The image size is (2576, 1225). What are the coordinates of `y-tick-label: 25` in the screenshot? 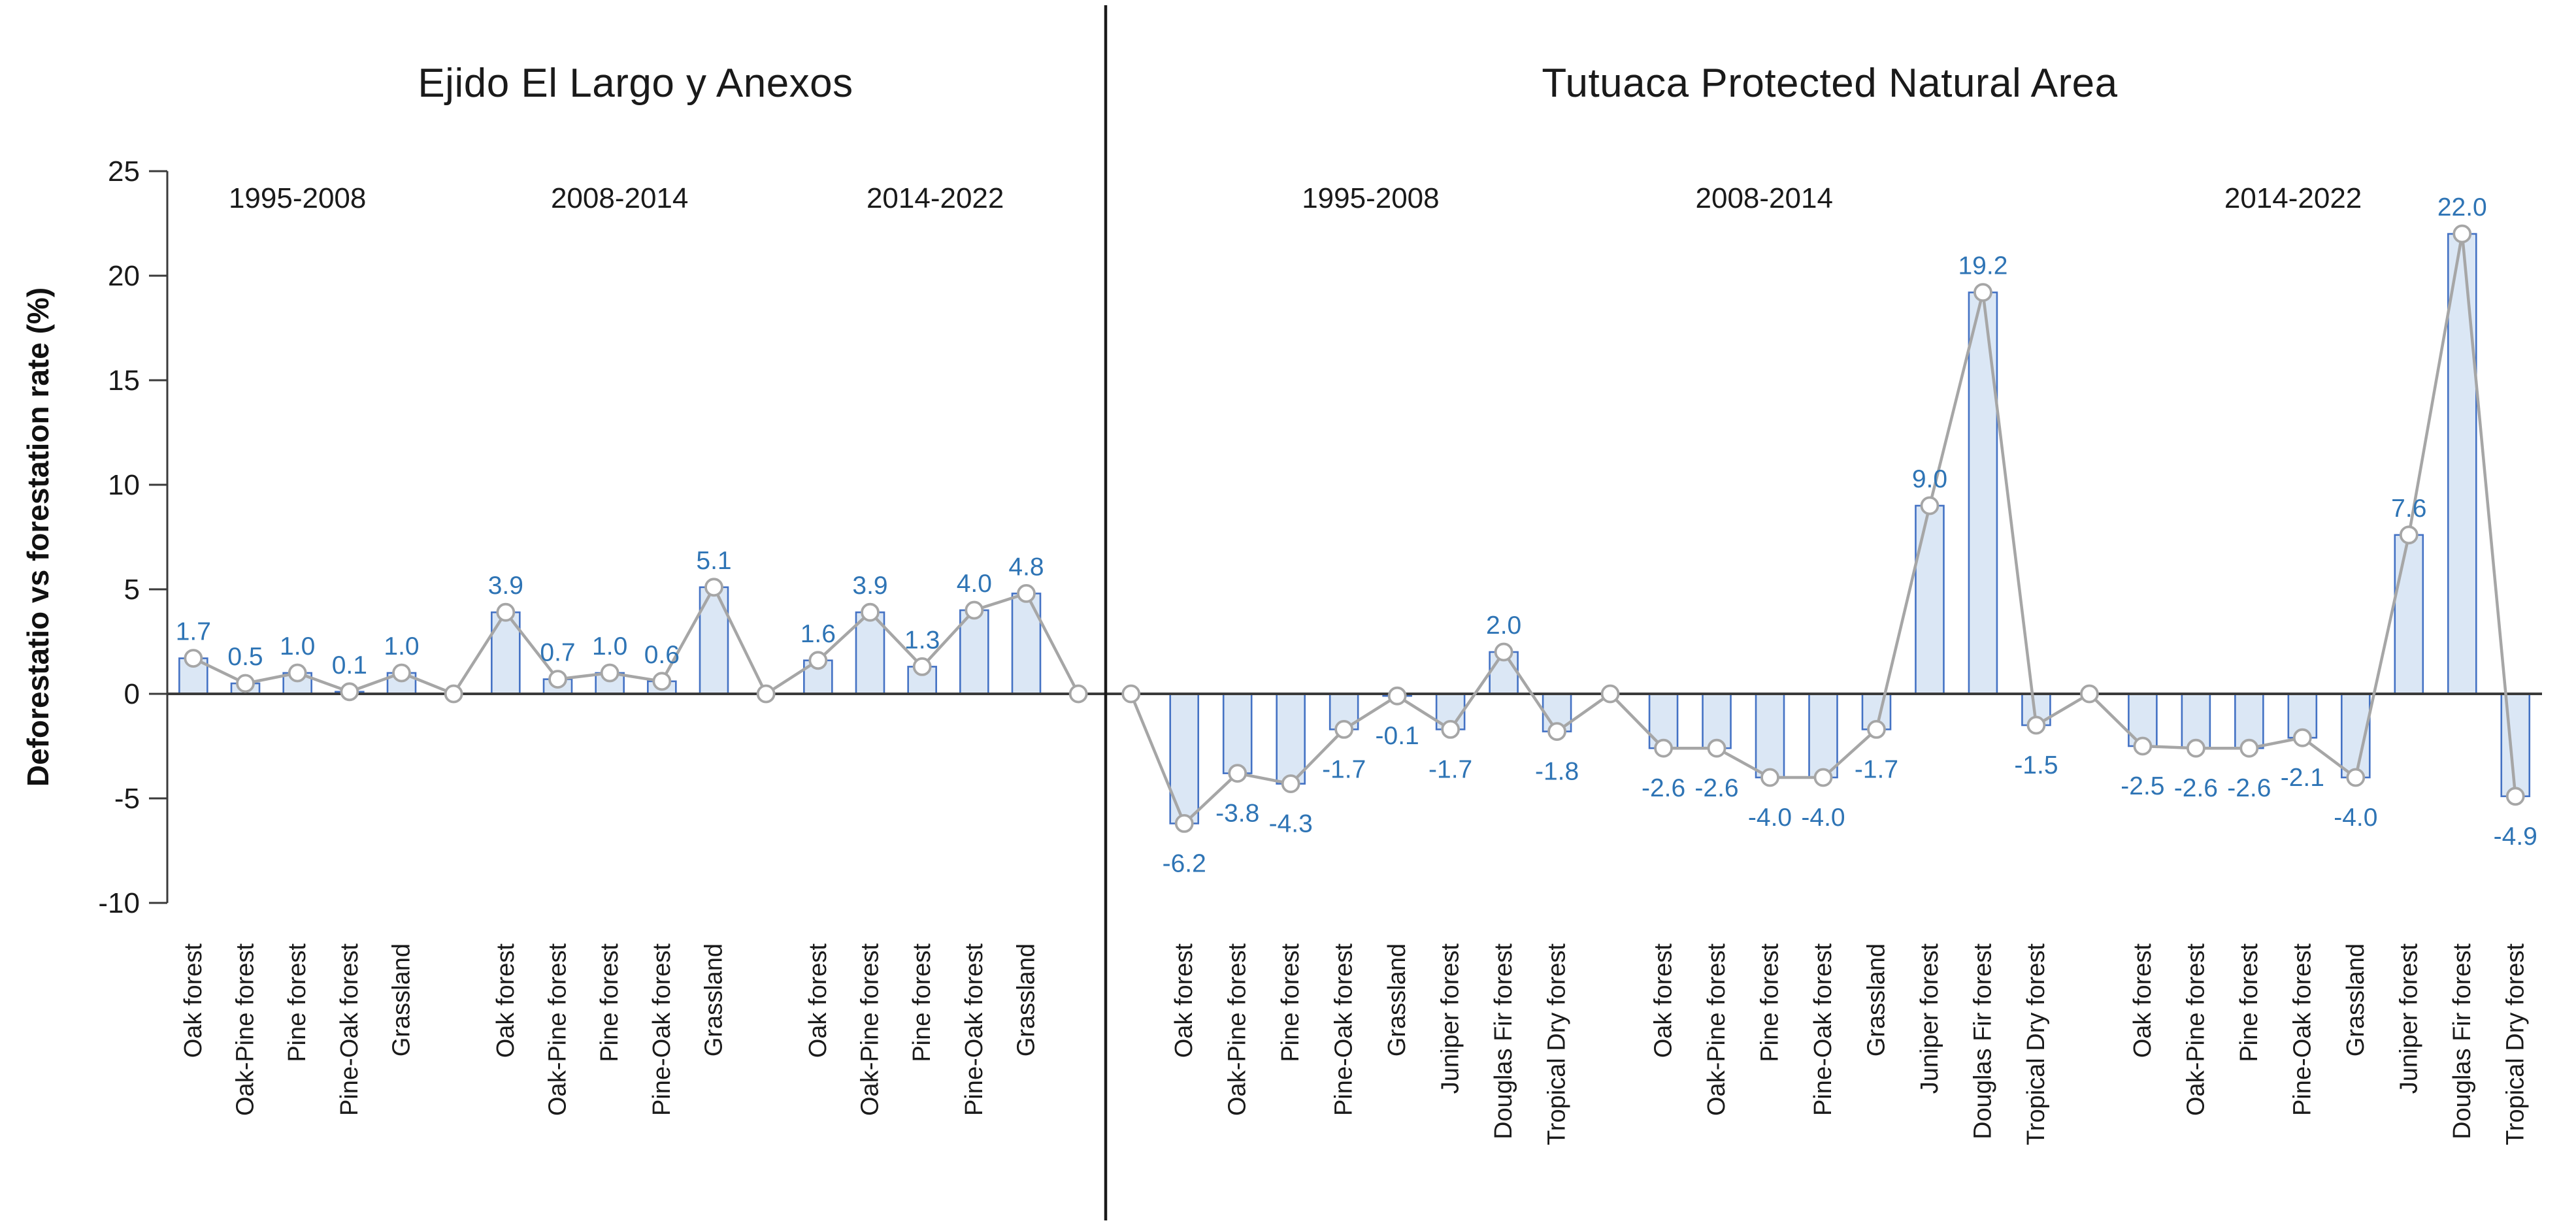 It's located at (124, 171).